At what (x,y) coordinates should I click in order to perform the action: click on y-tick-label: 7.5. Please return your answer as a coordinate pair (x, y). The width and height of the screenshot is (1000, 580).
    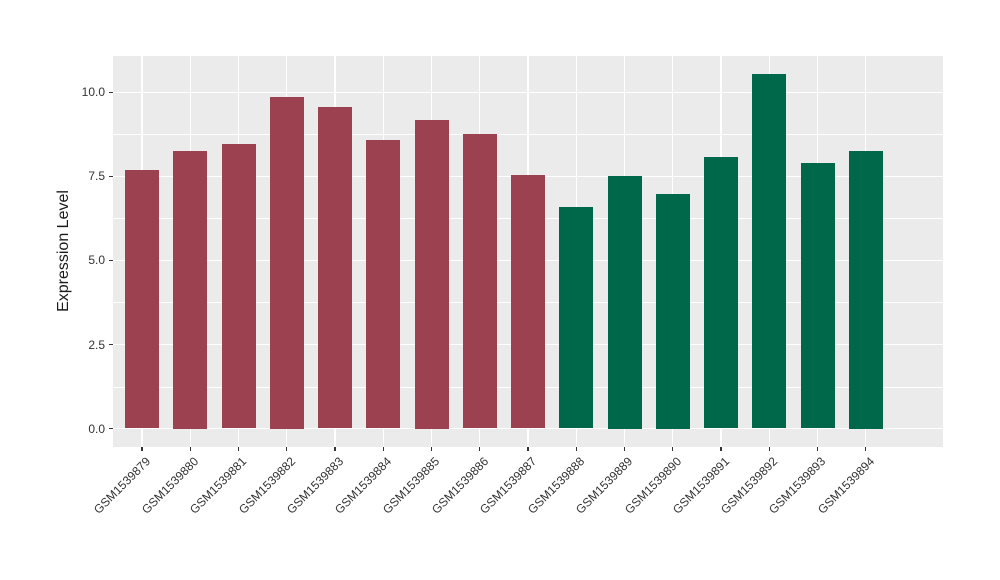
    Looking at the image, I should click on (96, 176).